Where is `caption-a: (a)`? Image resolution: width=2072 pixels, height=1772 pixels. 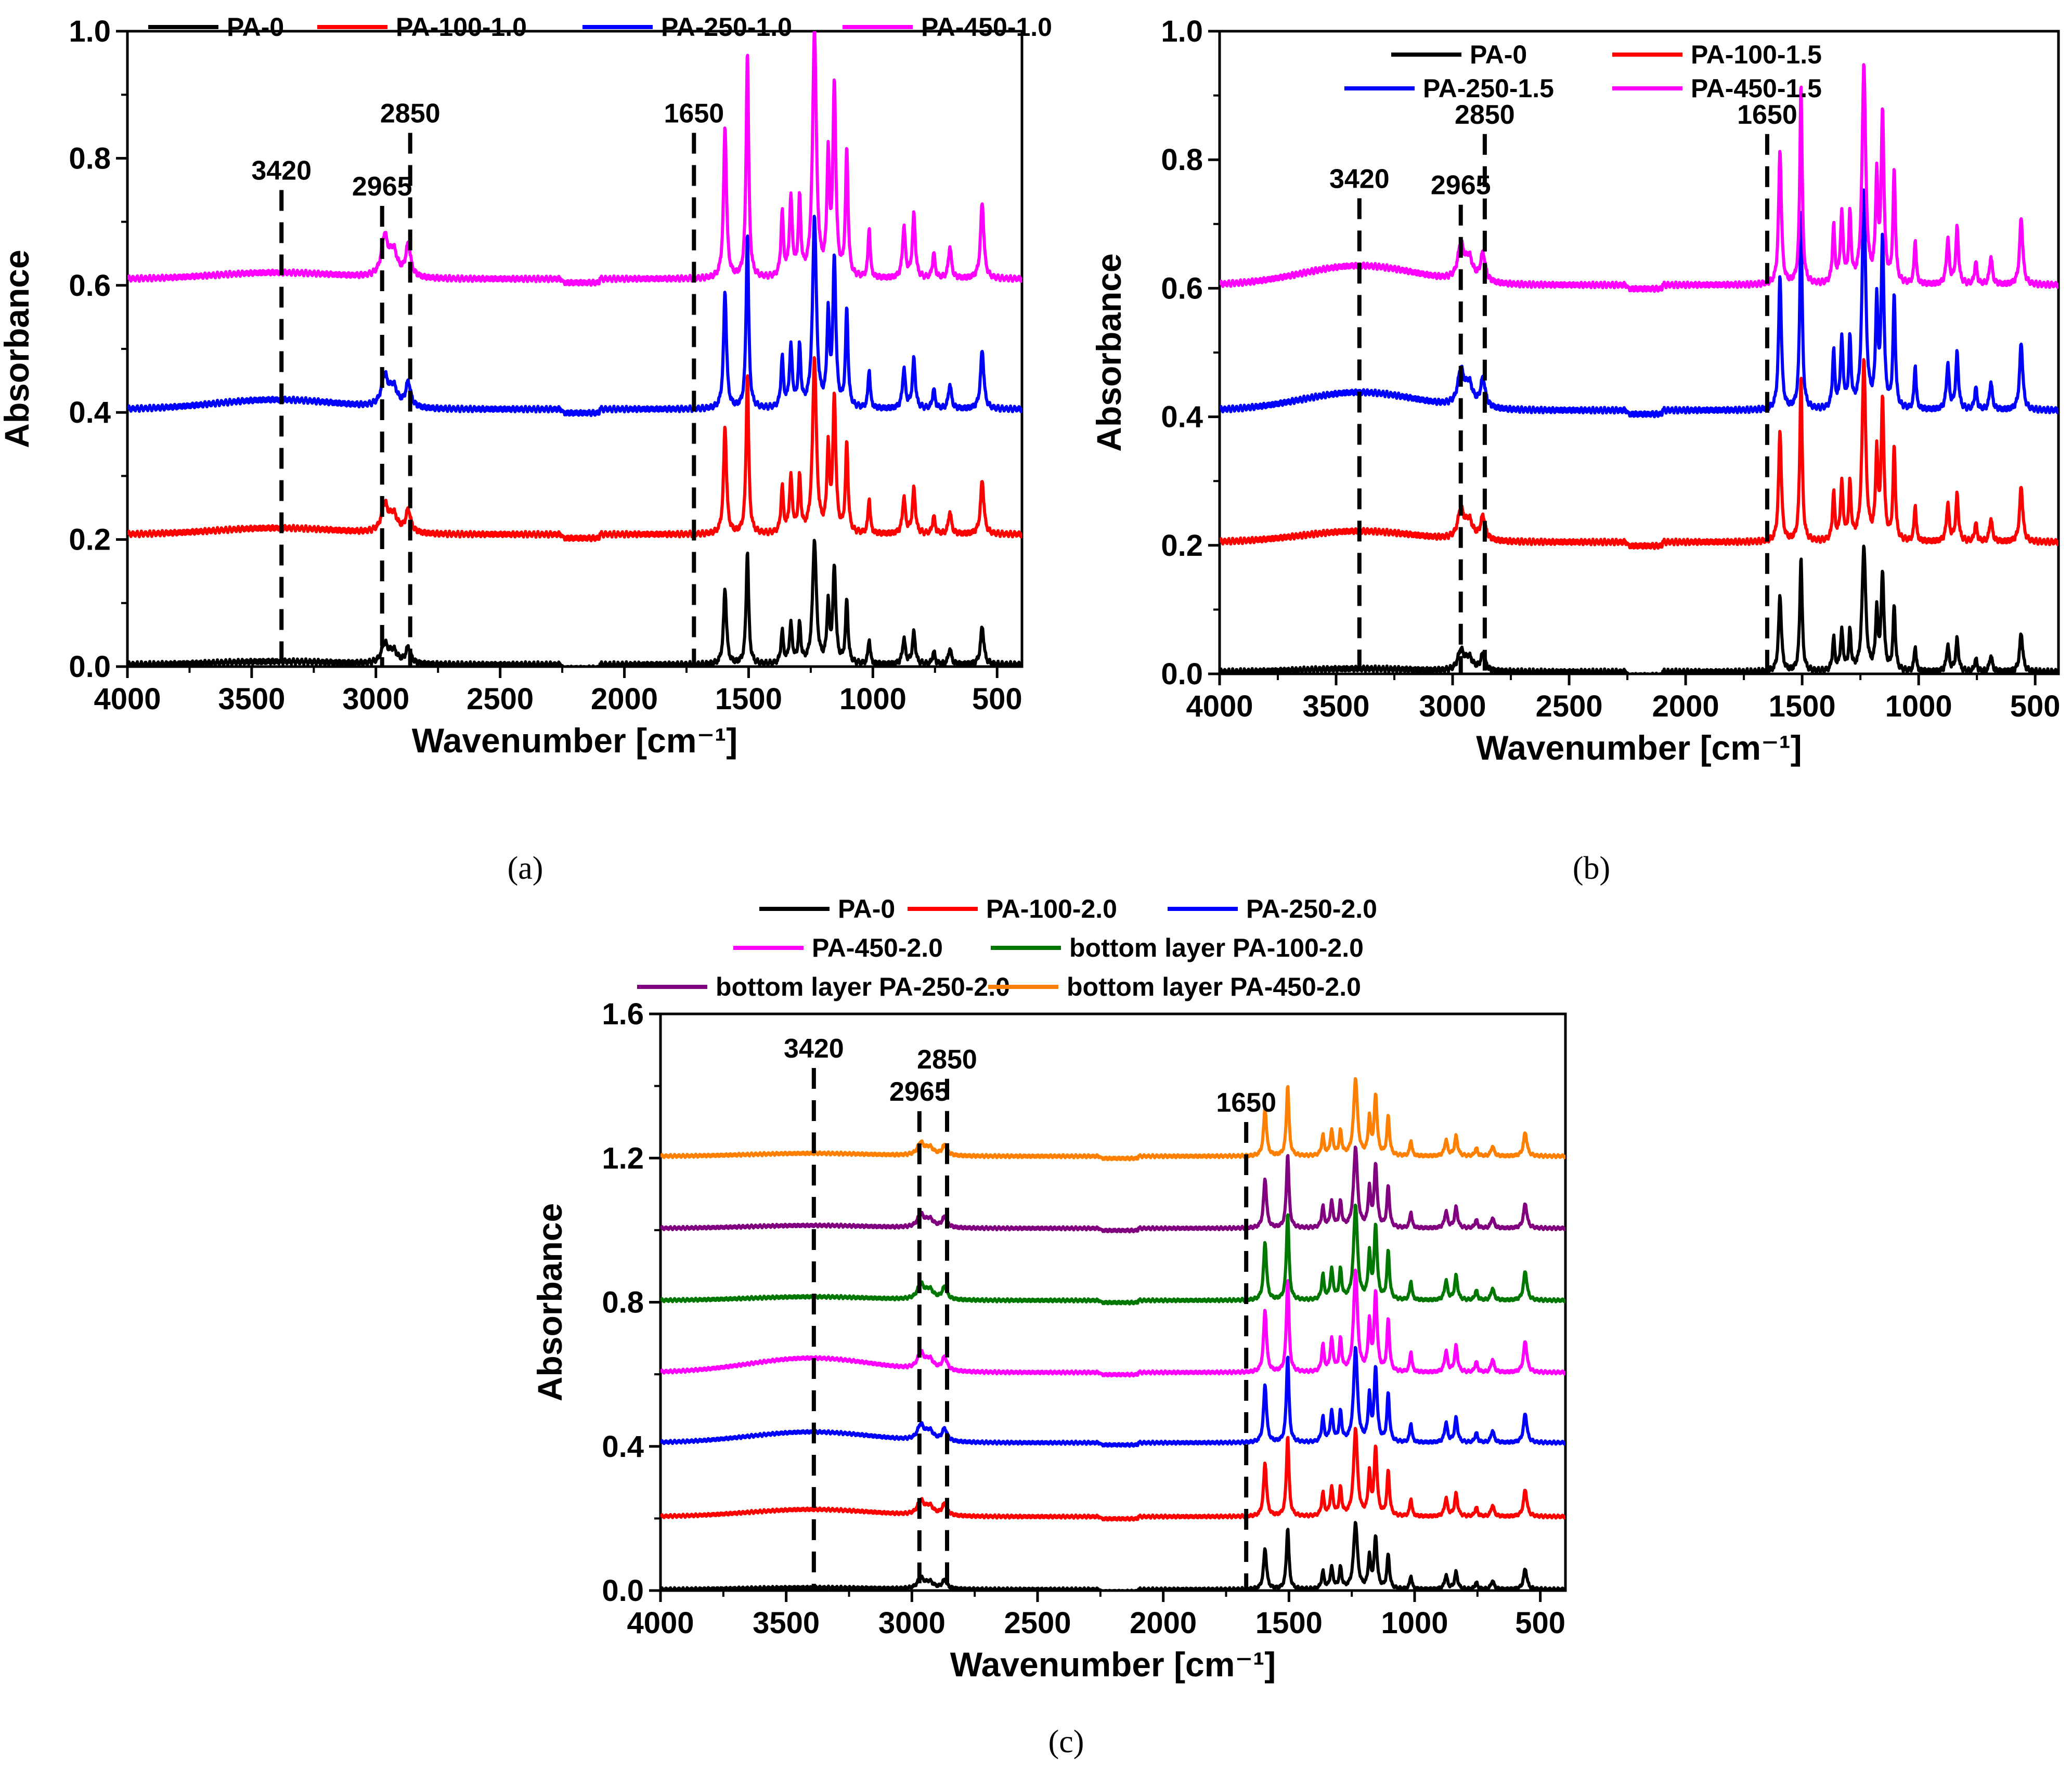
caption-a: (a) is located at coordinates (525, 868).